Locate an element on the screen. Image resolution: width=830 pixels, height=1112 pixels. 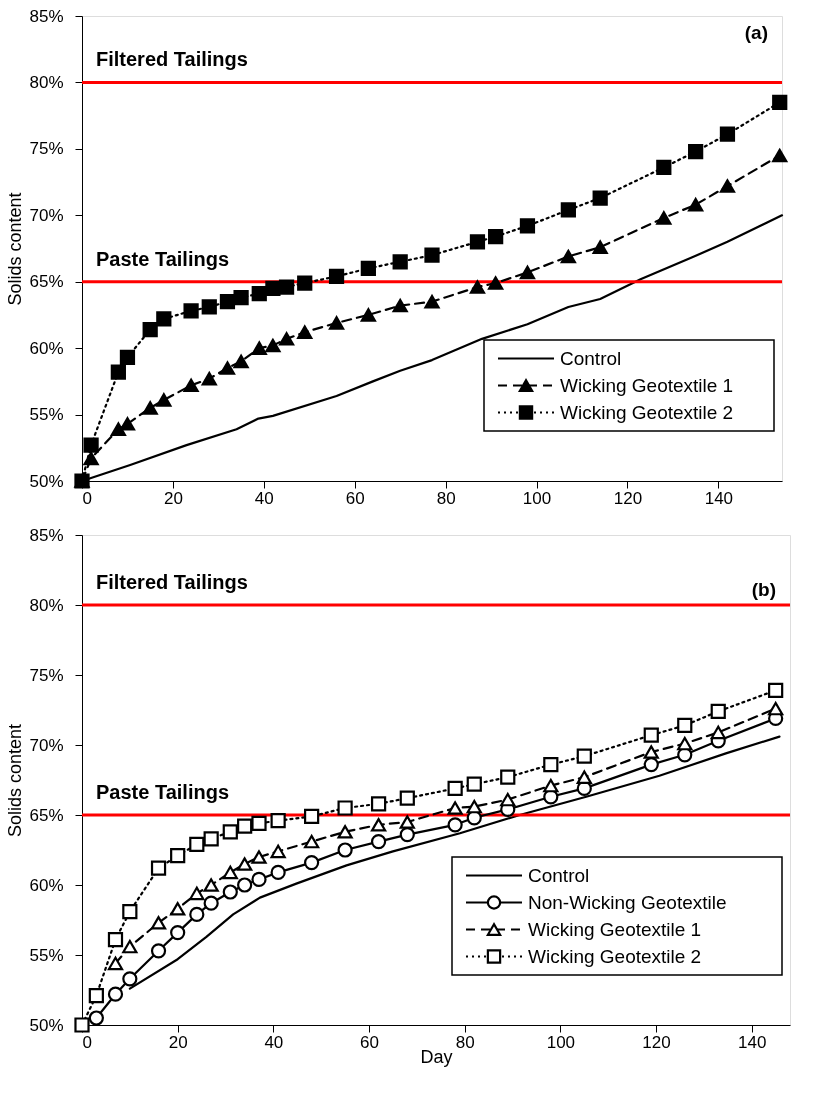
ref-line-label: Filtered Tailings is located at coordinates (172, 59).